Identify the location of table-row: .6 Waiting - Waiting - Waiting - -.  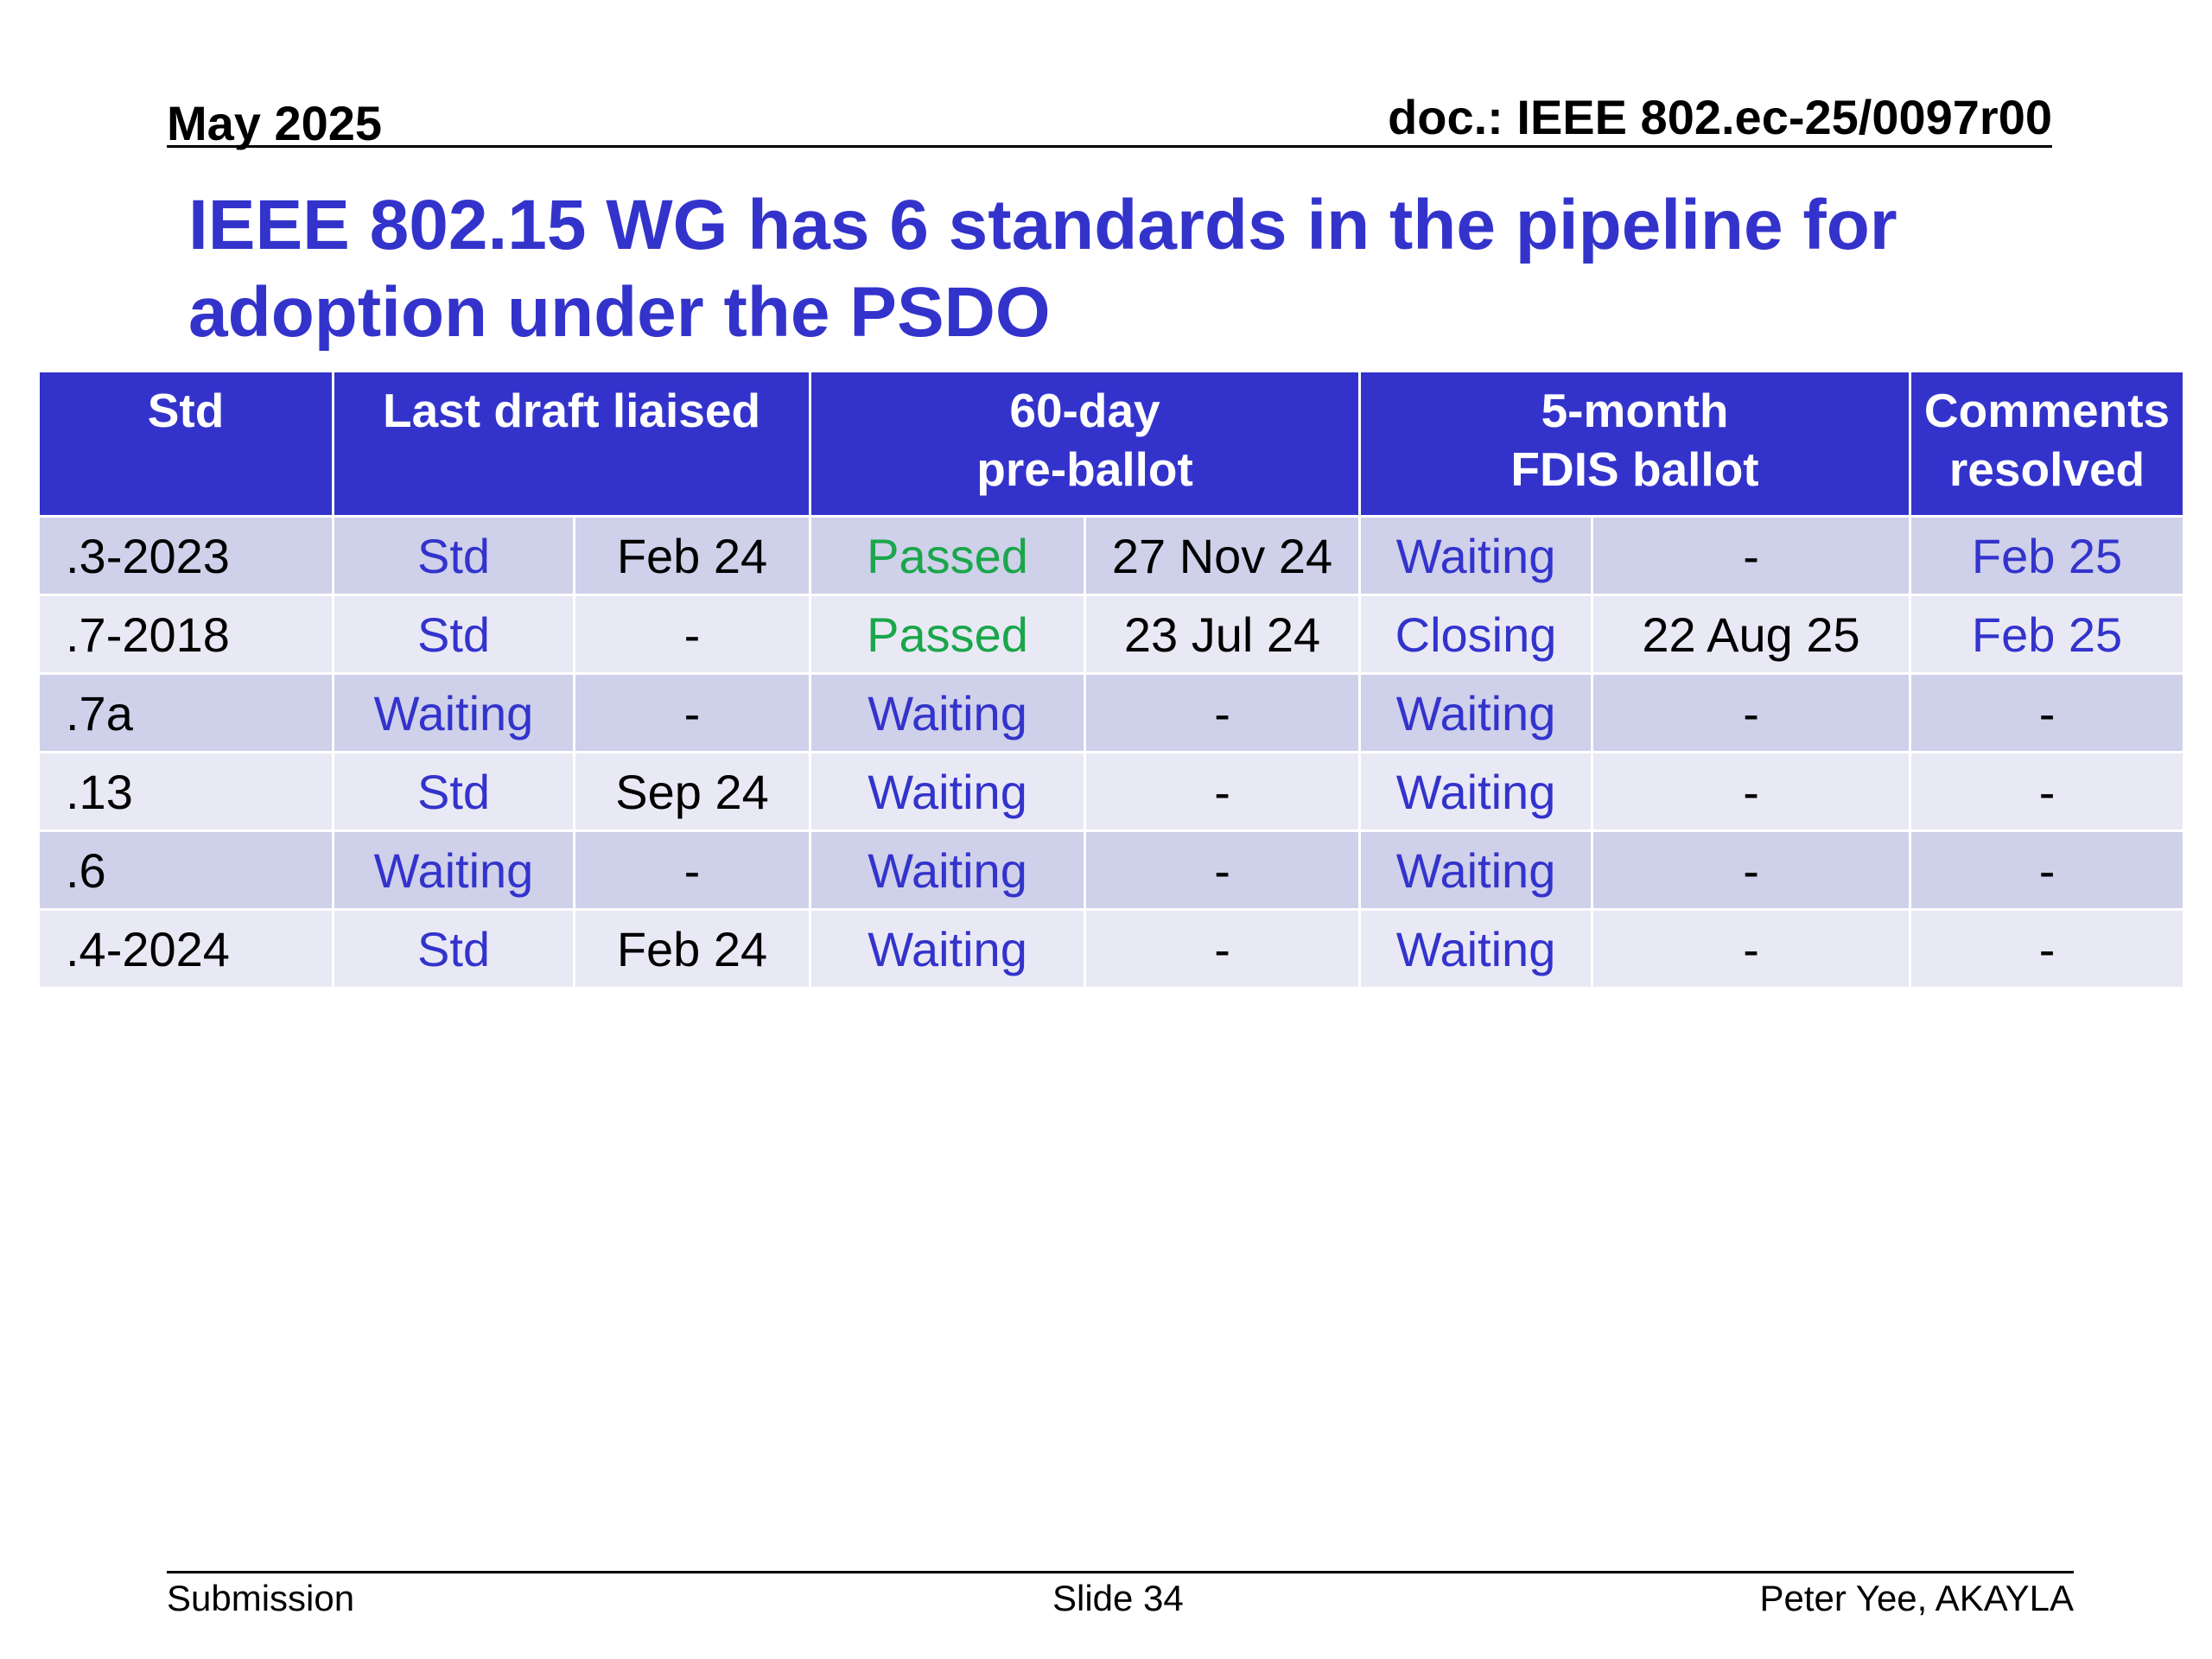
(1111, 870).